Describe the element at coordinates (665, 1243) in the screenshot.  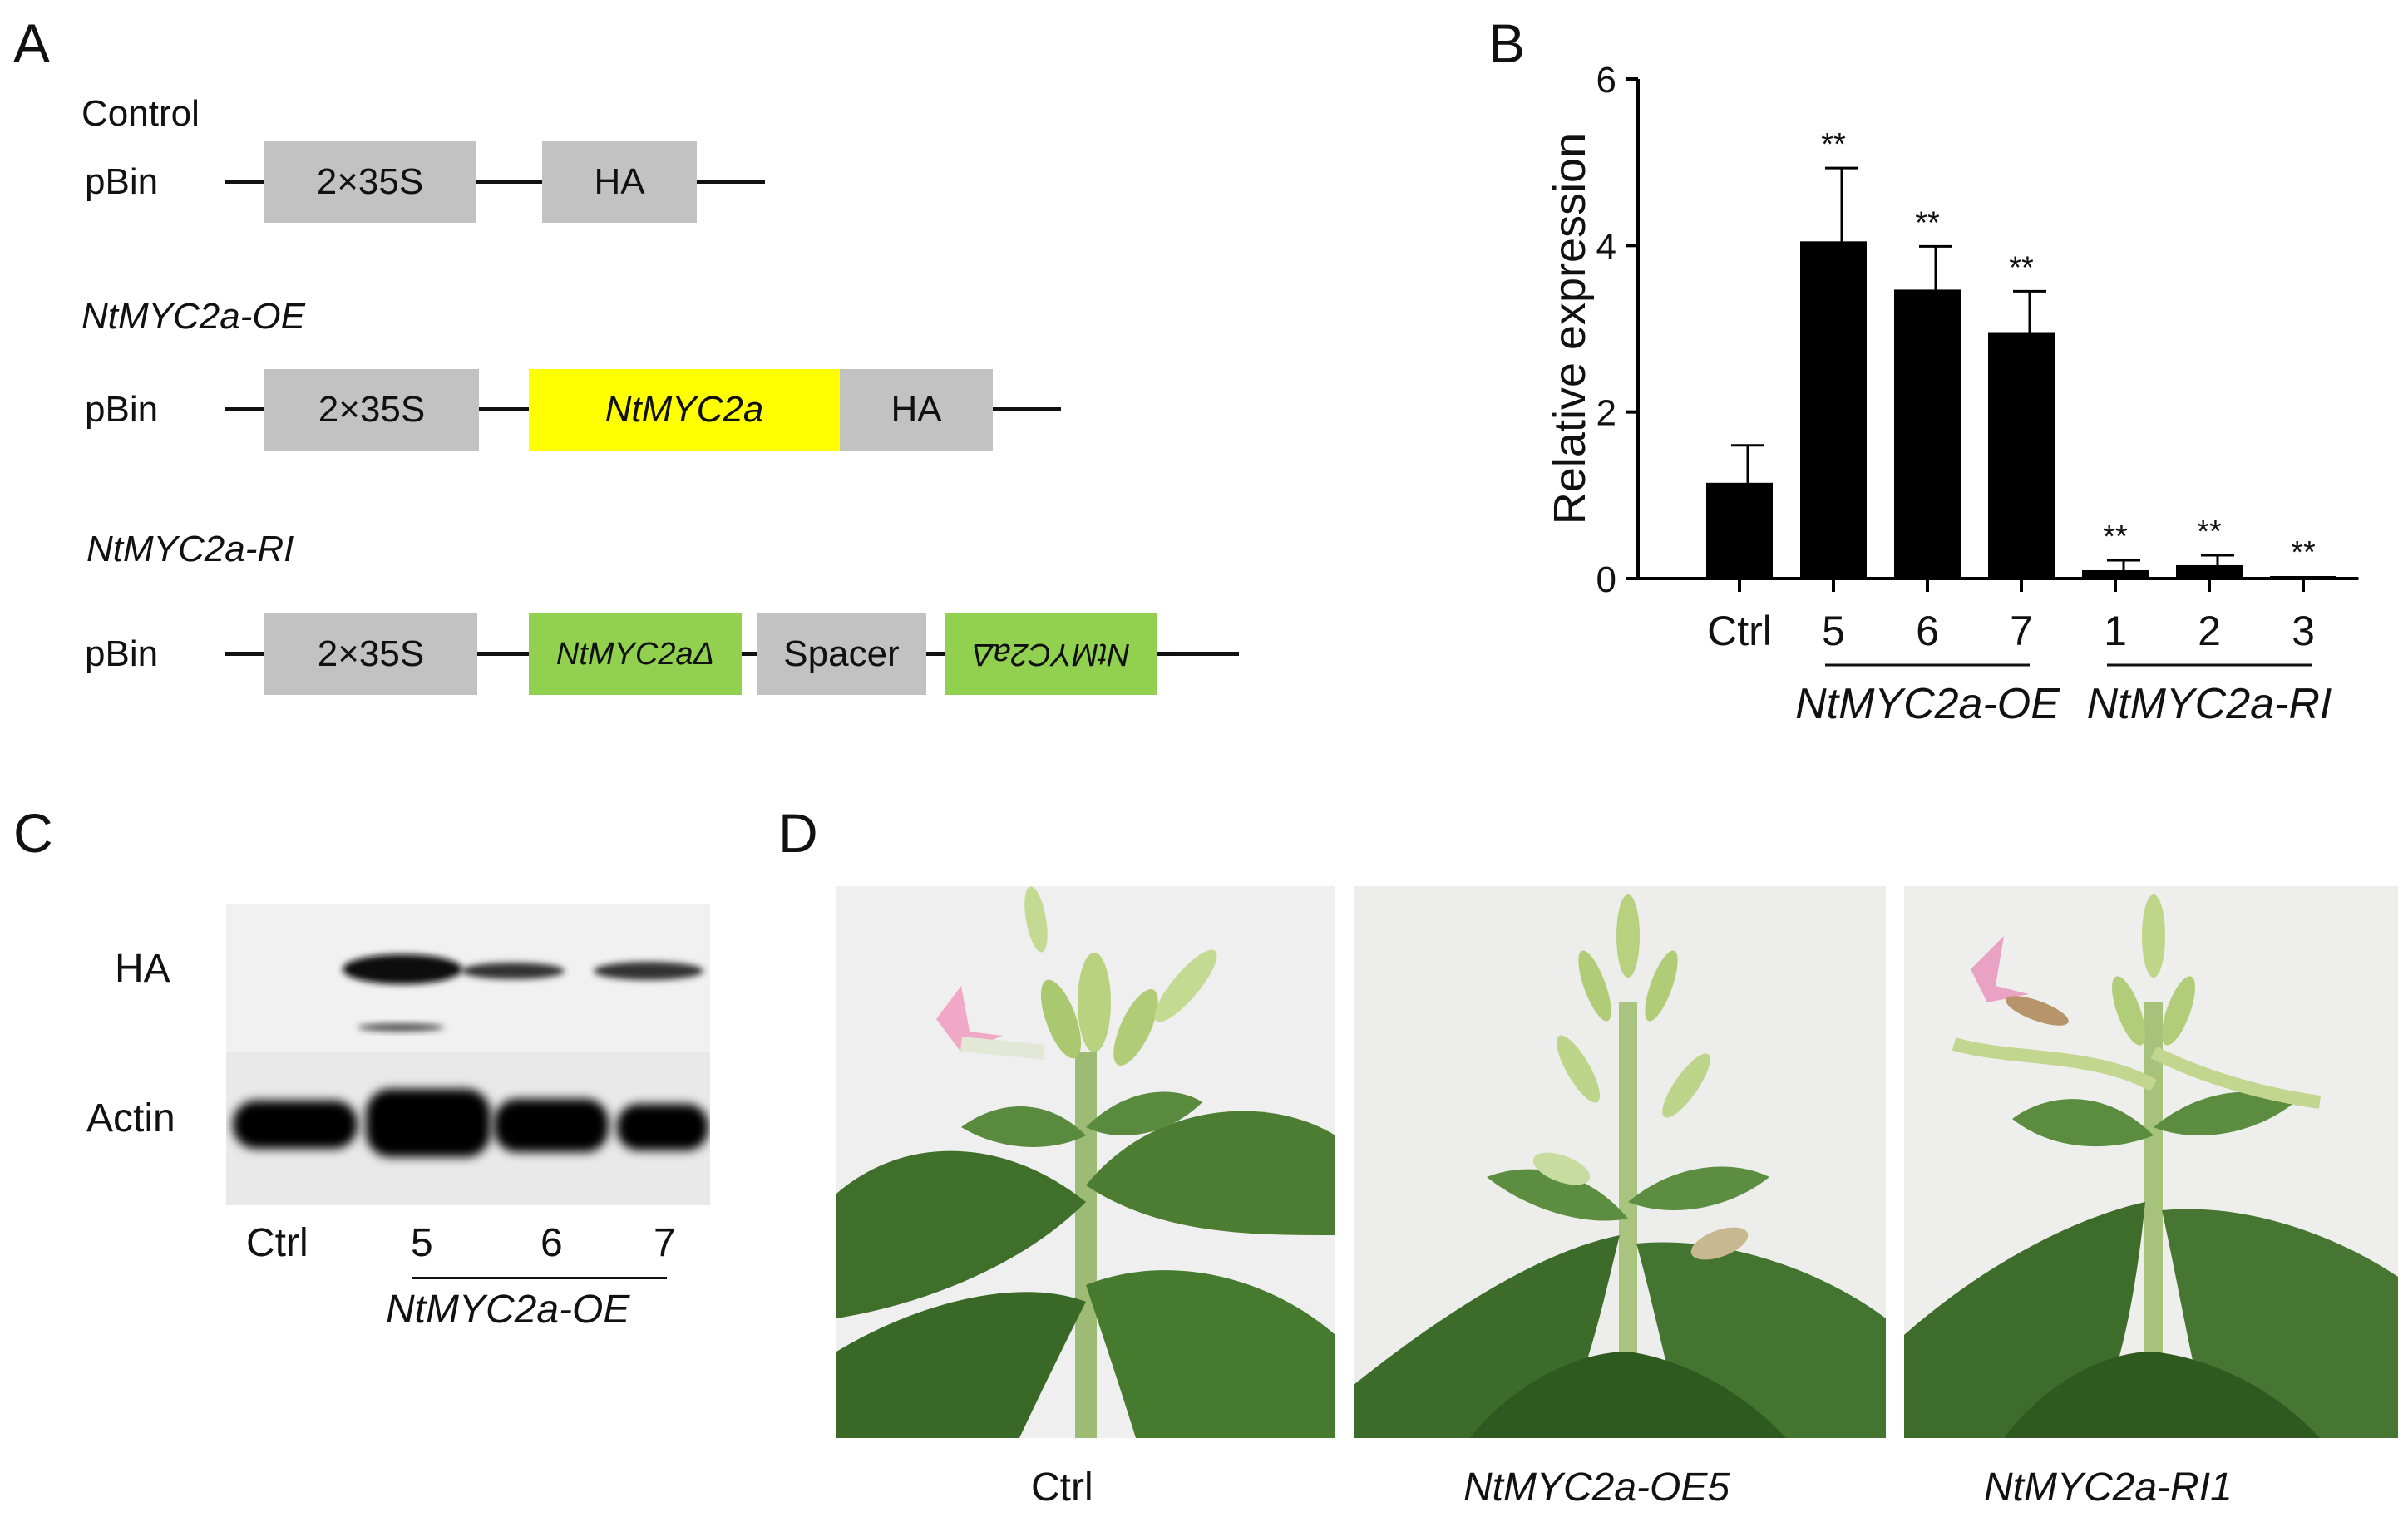
I see `blot-lane-label-7: 7` at that location.